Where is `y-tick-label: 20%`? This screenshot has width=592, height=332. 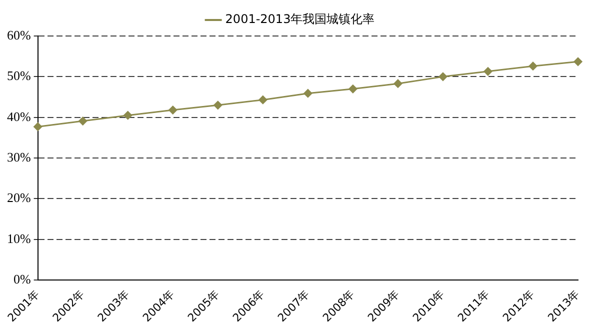 y-tick-label: 20% is located at coordinates (18, 198).